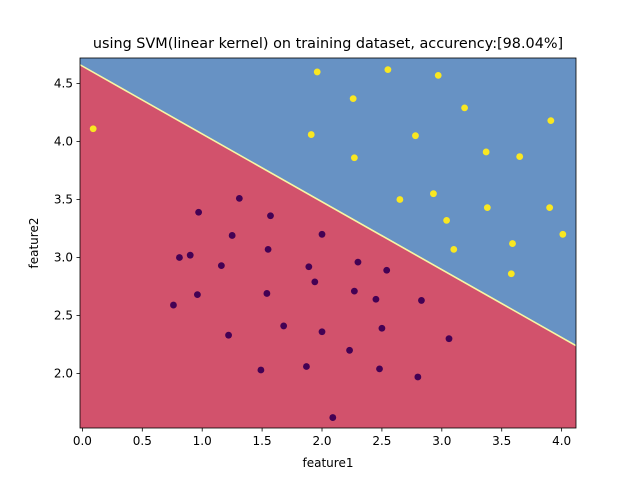  Describe the element at coordinates (63, 200) in the screenshot. I see `y-tick-label: 3.5` at that location.